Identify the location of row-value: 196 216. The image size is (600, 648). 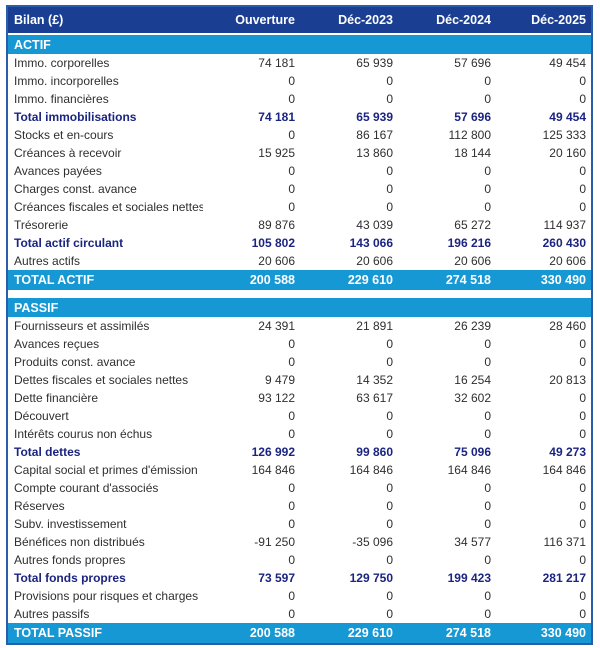
(469, 243).